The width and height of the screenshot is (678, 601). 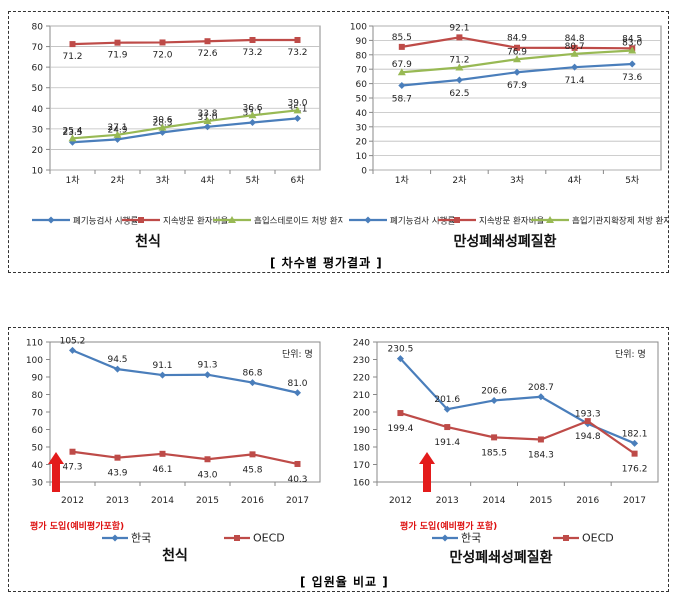 I want to click on x-tick-label: 2차, so click(x=459, y=180).